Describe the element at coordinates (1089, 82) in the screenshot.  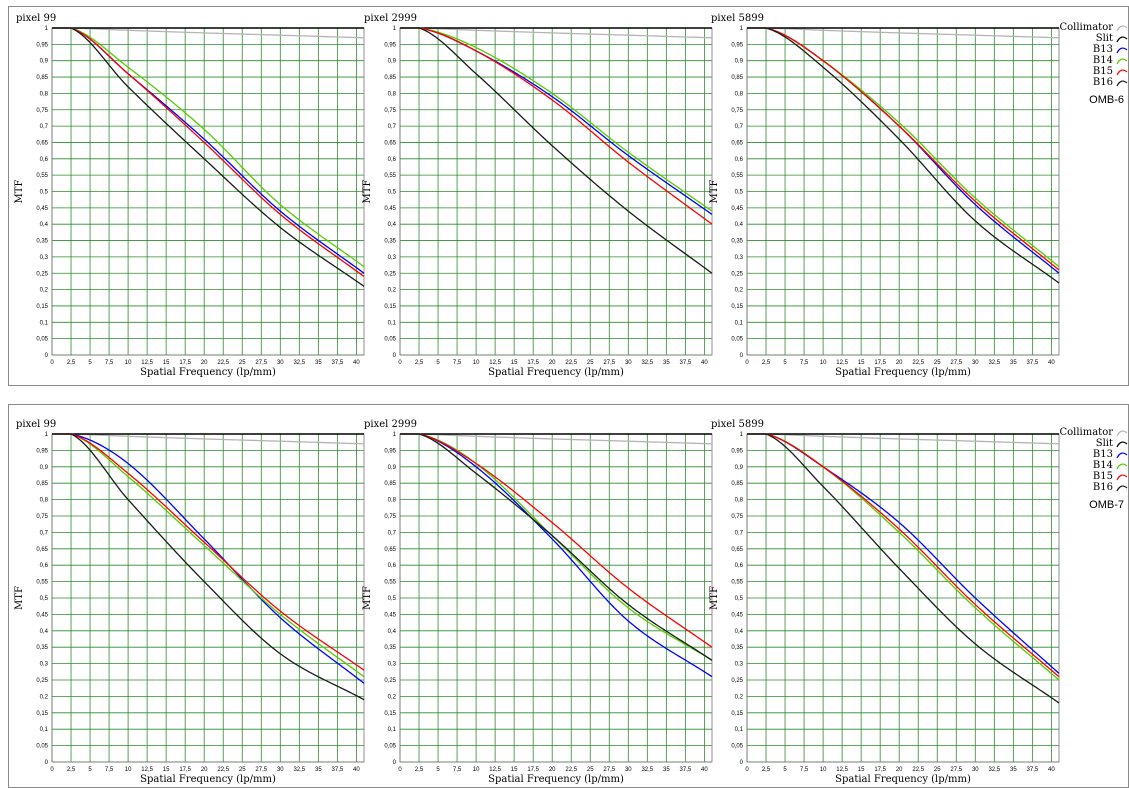
I see `legend-item-b16: B16` at that location.